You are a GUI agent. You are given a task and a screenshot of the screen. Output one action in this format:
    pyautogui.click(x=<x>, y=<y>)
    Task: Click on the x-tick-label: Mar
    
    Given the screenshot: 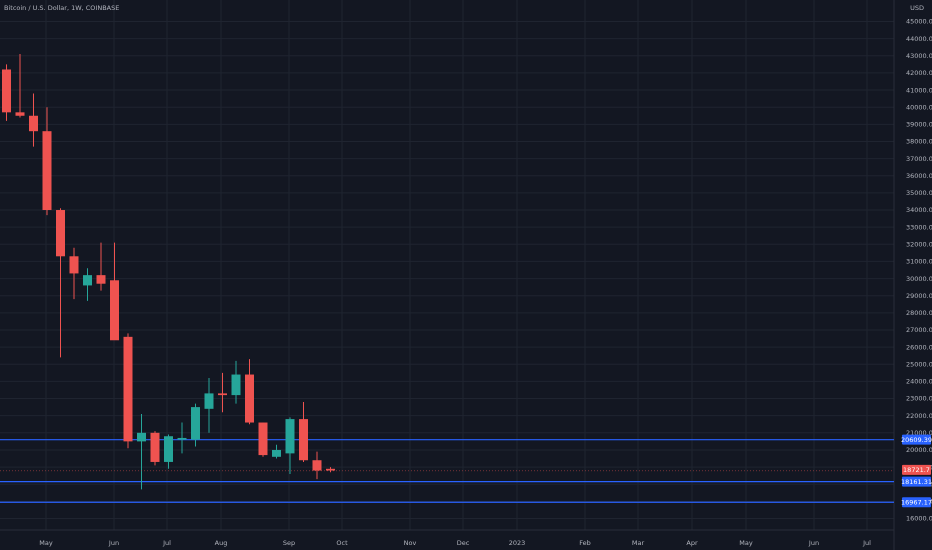 What is the action you would take?
    pyautogui.click(x=638, y=543)
    